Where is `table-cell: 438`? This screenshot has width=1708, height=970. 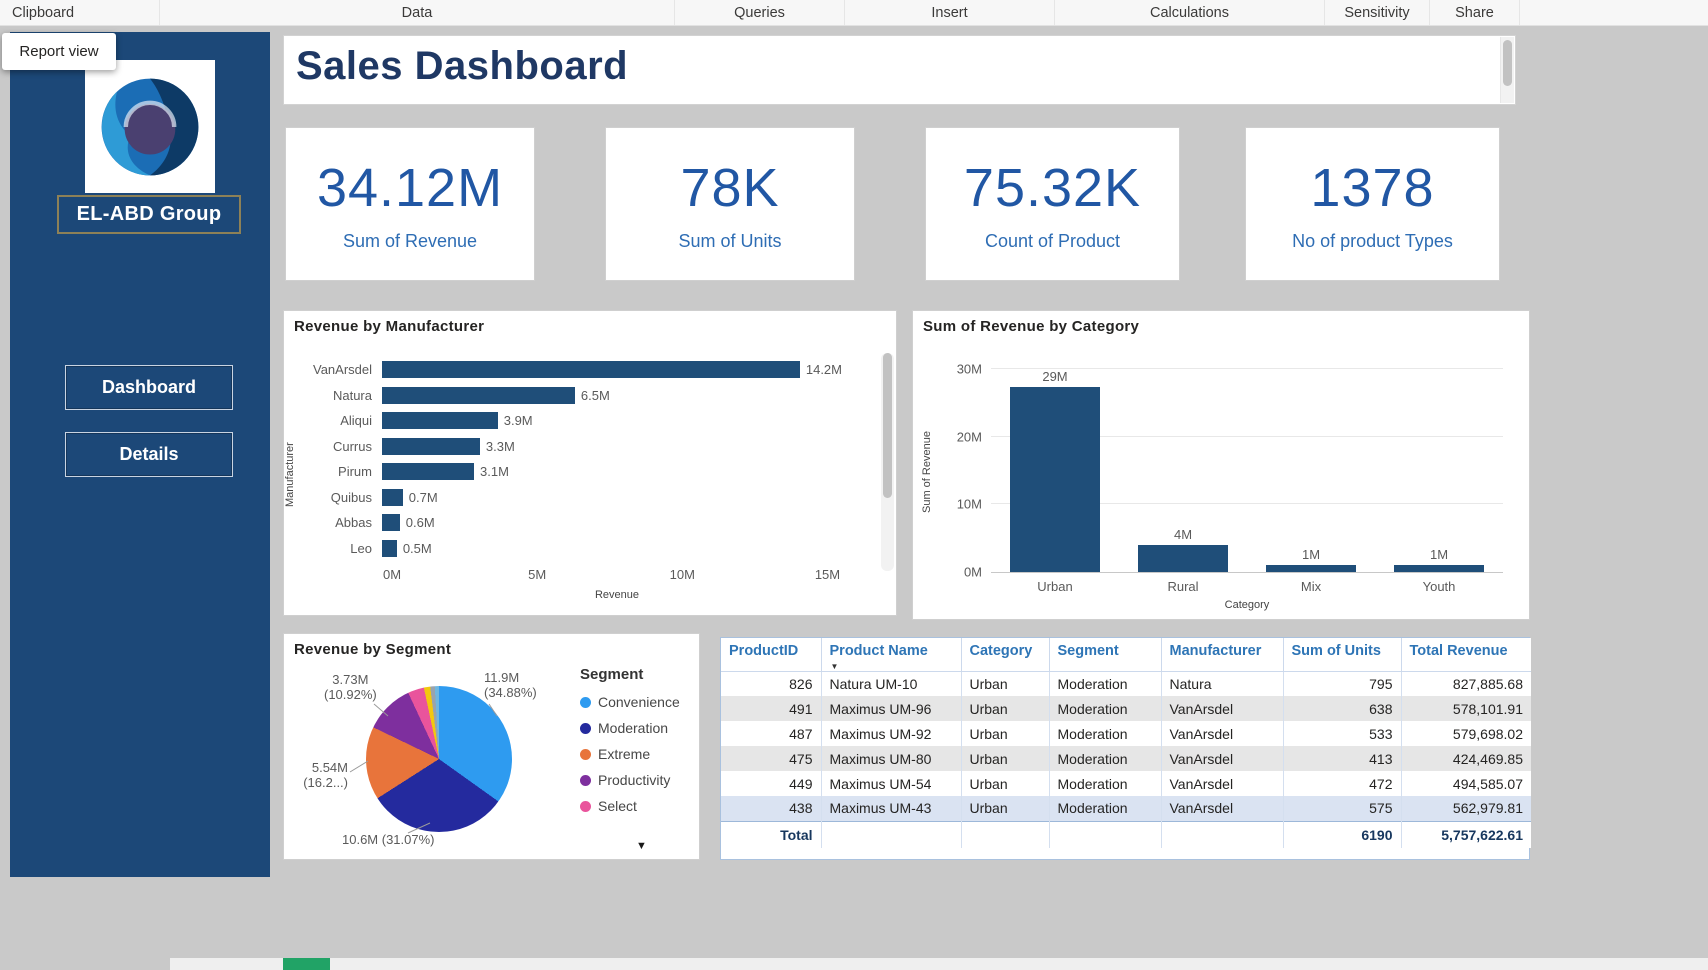
table-cell: 438 is located at coordinates (771, 808).